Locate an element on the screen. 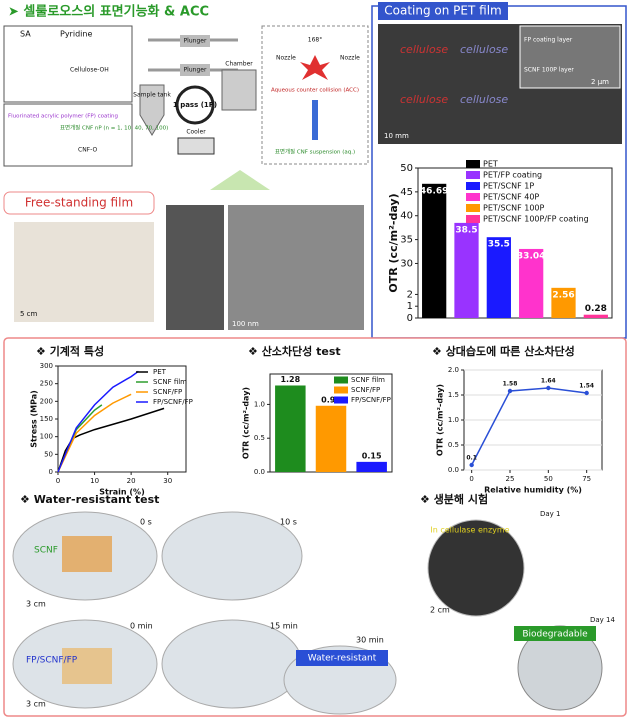 The width and height of the screenshot is (630, 720). day-label: Day 14 is located at coordinates (603, 620).